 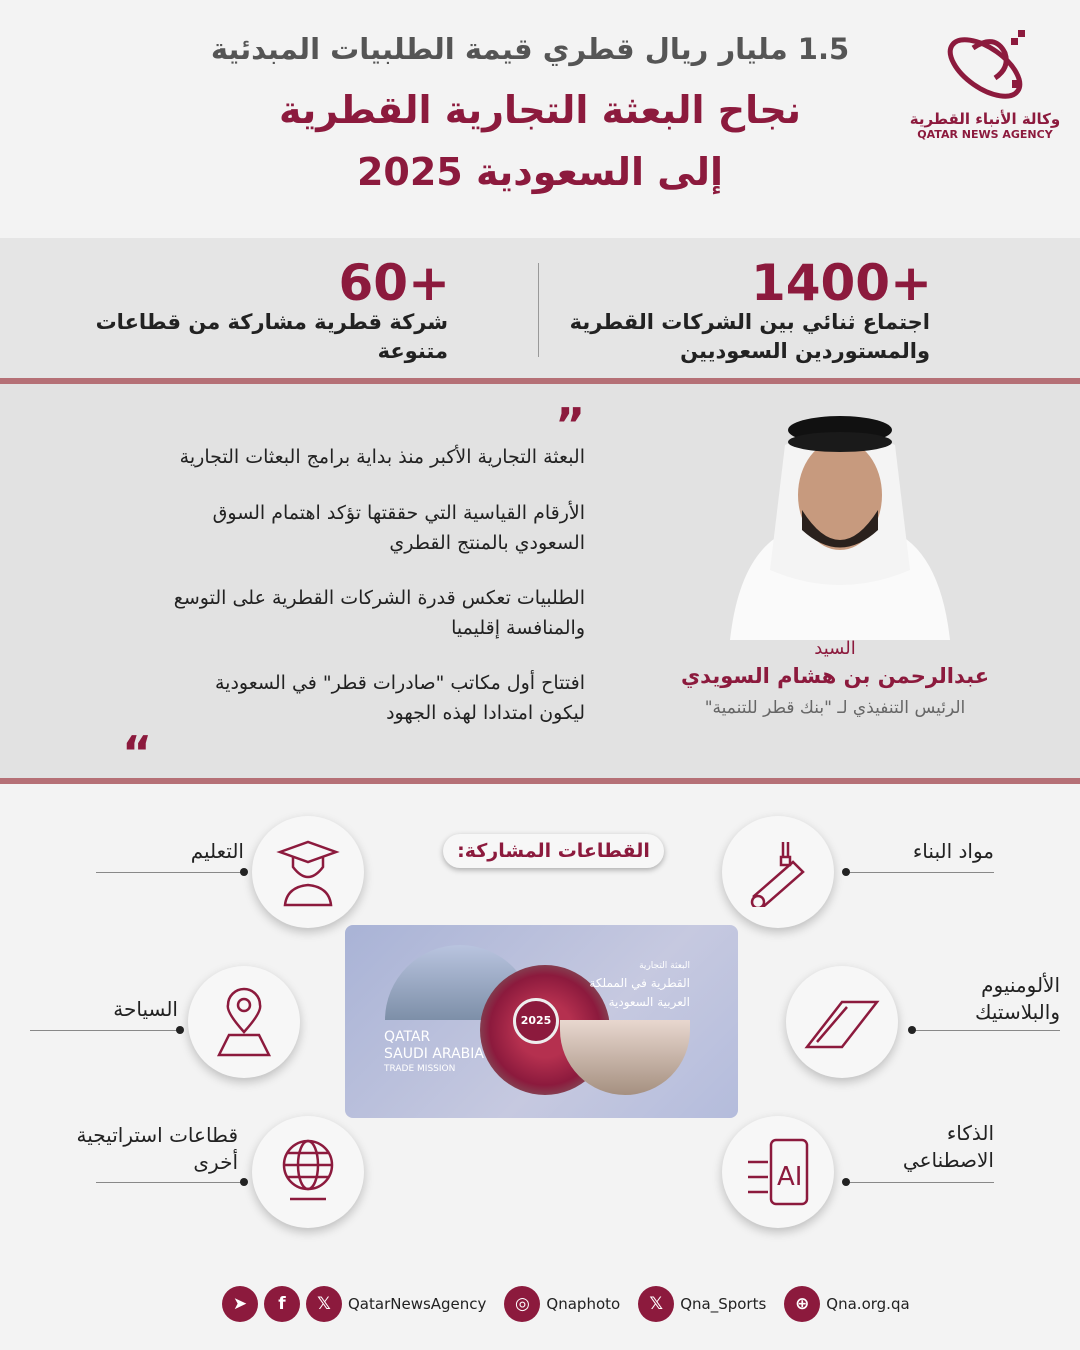 What do you see at coordinates (664, 966) in the screenshot?
I see `banner-ar-small: البعثة التجارية` at bounding box center [664, 966].